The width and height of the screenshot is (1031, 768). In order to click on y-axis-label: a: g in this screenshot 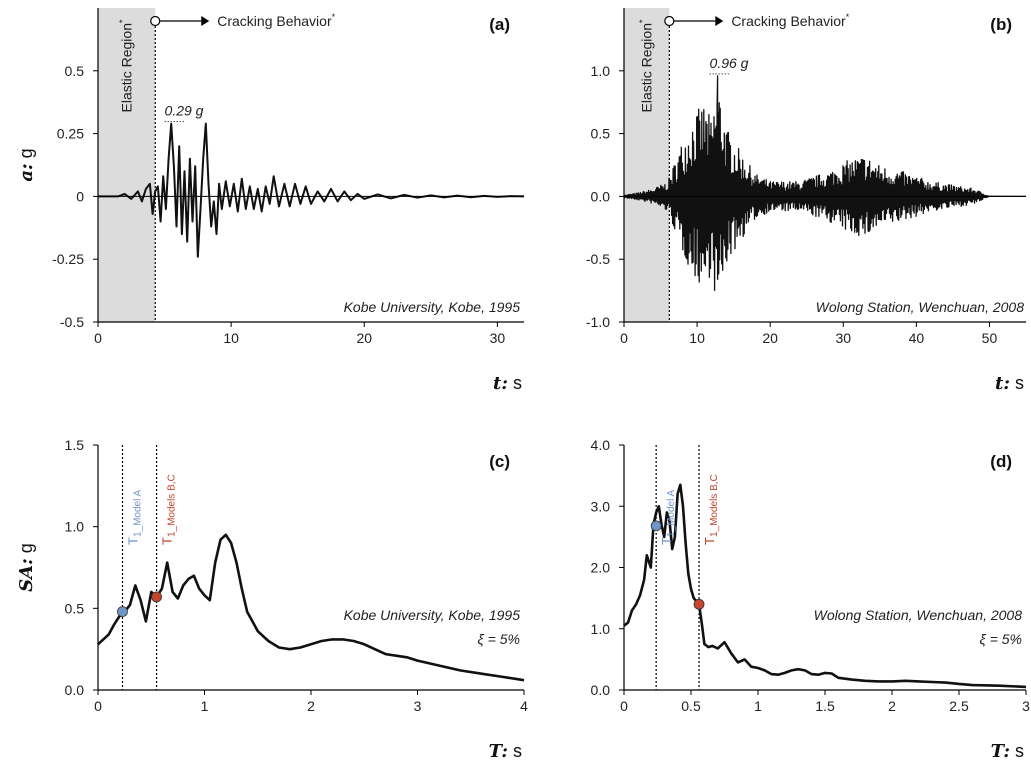, I will do `click(26, 164)`.